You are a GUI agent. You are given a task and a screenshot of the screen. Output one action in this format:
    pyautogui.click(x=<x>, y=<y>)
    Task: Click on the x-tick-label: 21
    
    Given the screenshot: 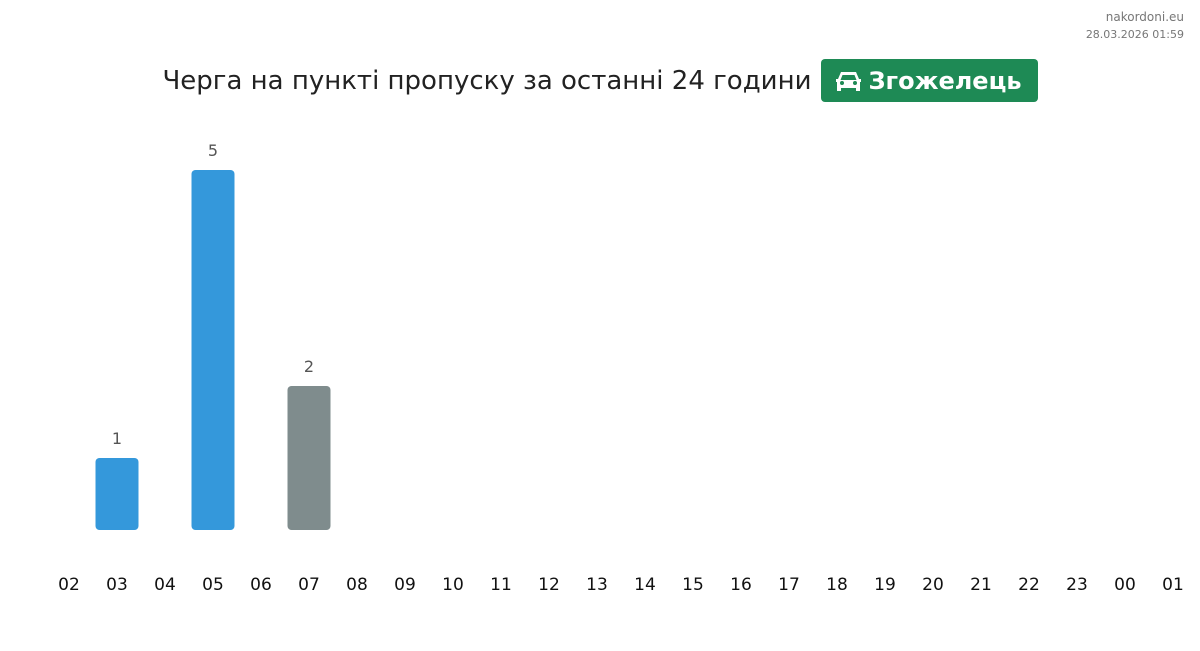 What is the action you would take?
    pyautogui.click(x=981, y=585)
    